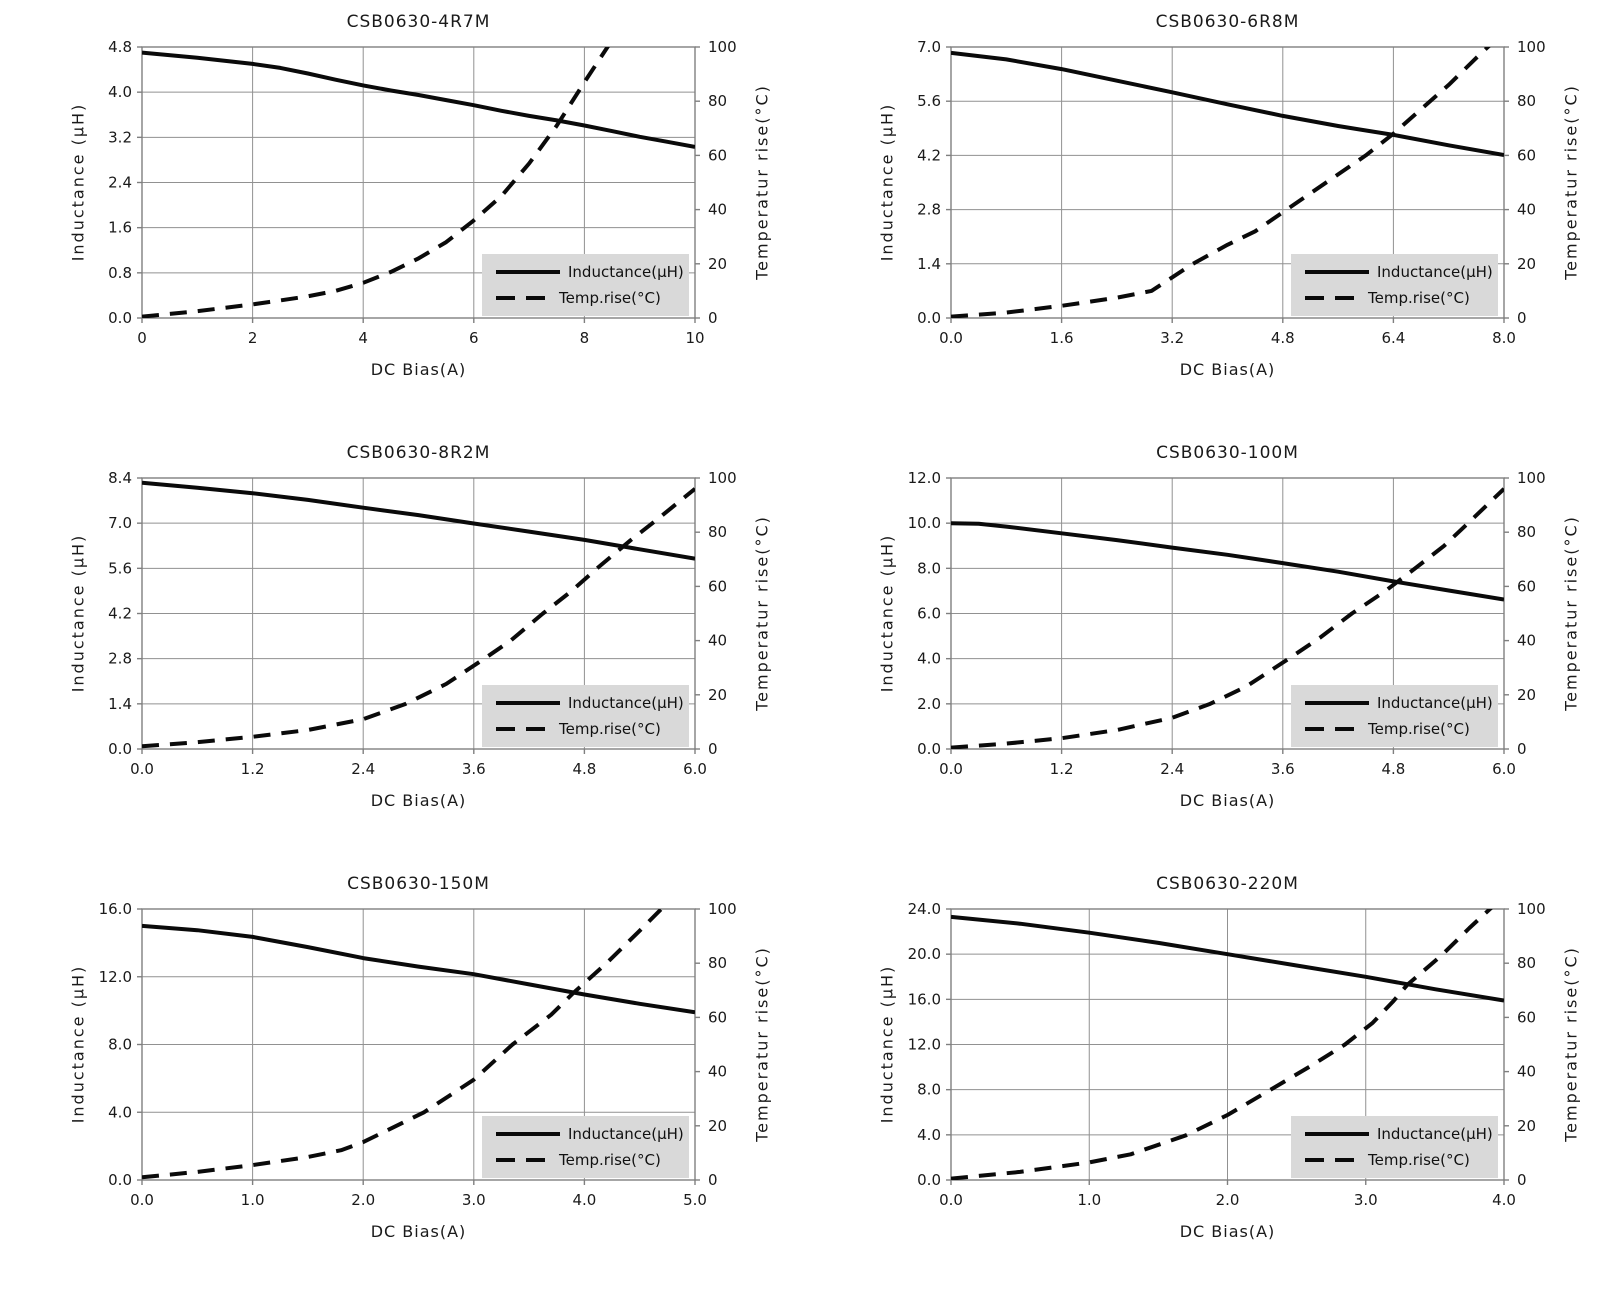 The height and width of the screenshot is (1295, 1618). What do you see at coordinates (1228, 1200) in the screenshot?
I see `x-tick-label: 2.0` at bounding box center [1228, 1200].